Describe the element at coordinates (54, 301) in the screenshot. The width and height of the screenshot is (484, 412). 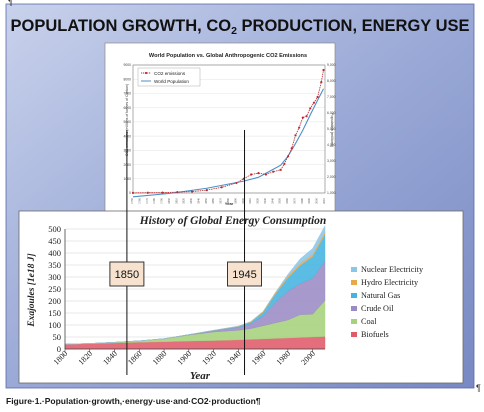
I see `energy-y-tick-label: 200` at that location.